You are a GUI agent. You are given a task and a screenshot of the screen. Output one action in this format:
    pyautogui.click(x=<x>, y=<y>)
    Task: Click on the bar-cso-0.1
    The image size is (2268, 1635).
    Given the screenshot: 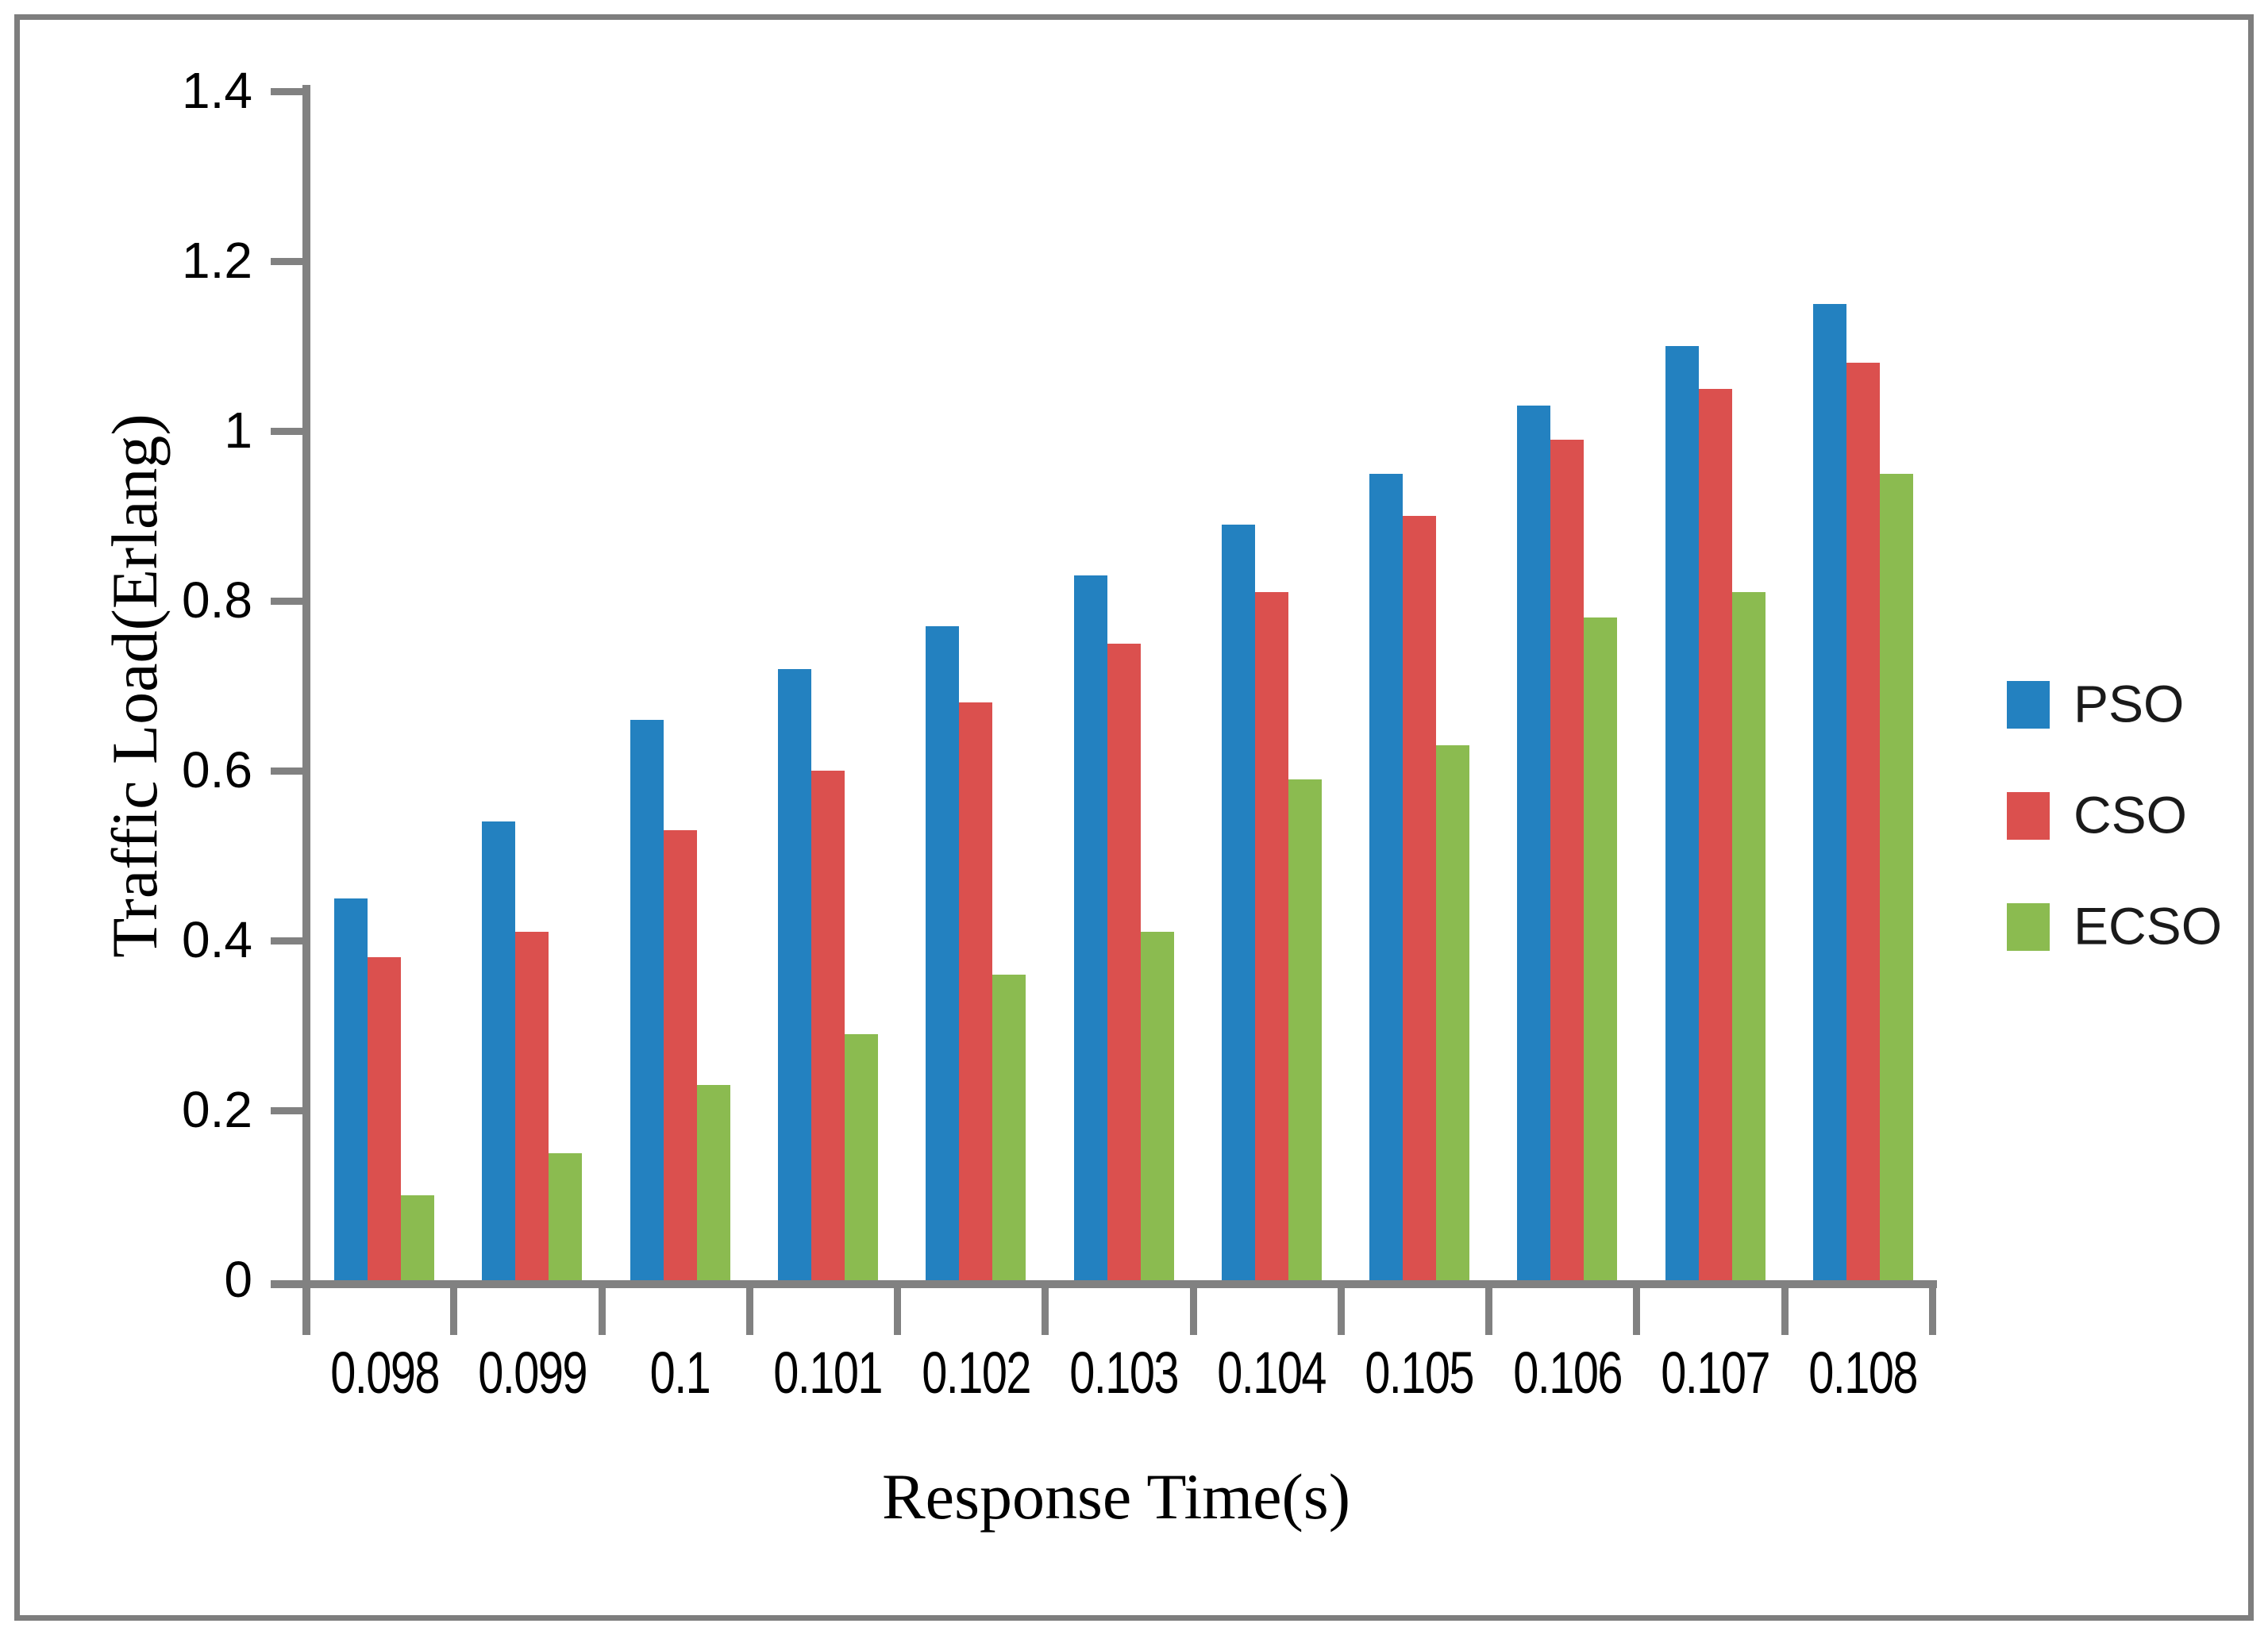 What is the action you would take?
    pyautogui.click(x=680, y=1054)
    